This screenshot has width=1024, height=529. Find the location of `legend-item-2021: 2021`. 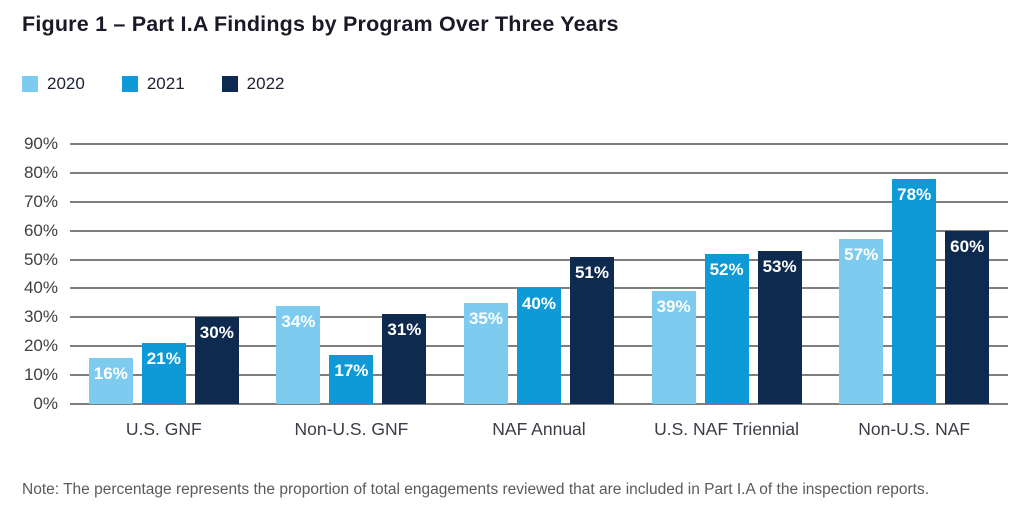

legend-item-2021: 2021 is located at coordinates (153, 84).